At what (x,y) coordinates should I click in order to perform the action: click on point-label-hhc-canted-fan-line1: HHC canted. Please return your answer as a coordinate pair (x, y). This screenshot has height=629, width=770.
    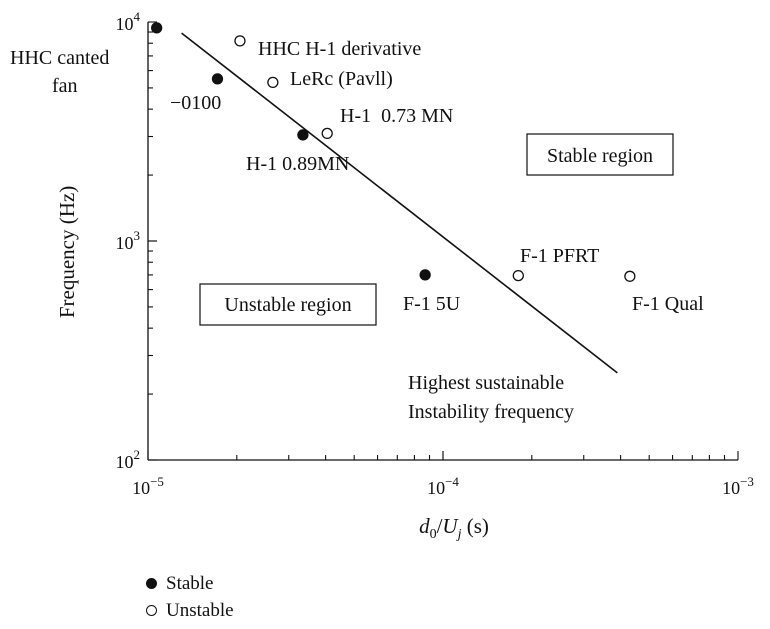
    Looking at the image, I should click on (59, 58).